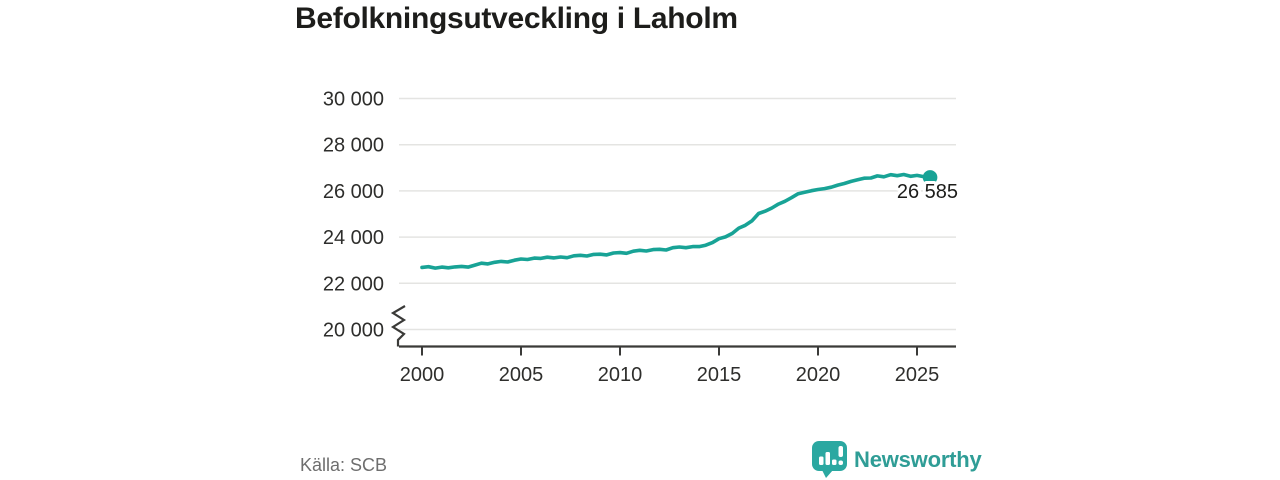  What do you see at coordinates (353, 215) in the screenshot?
I see `y-tick-labels: 20 000 22 000 24 000 26 000 28 000 30 000` at bounding box center [353, 215].